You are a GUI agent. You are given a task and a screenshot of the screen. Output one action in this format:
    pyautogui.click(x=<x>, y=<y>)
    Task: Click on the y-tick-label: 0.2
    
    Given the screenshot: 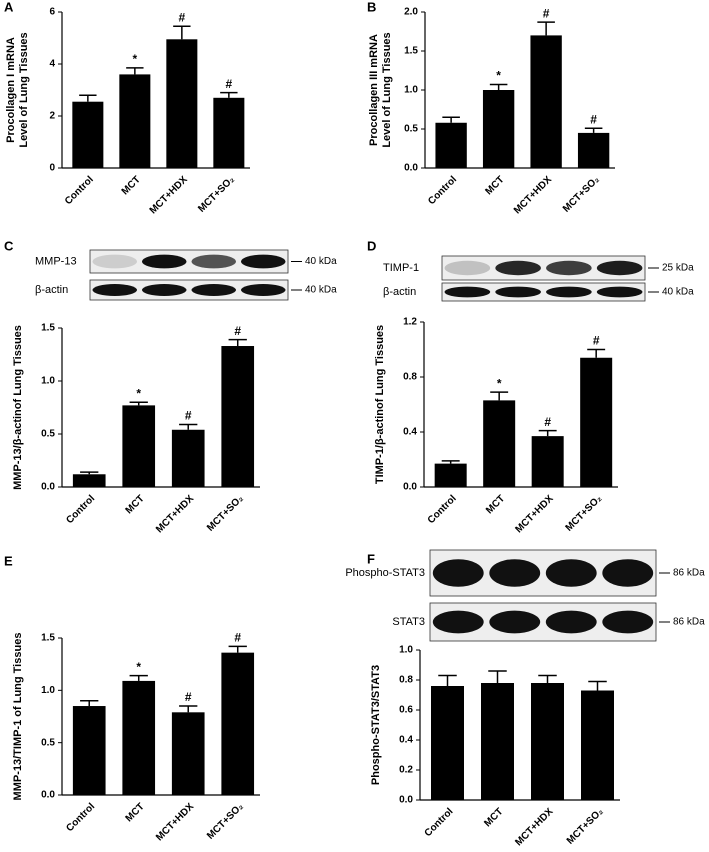 What is the action you would take?
    pyautogui.click(x=406, y=770)
    